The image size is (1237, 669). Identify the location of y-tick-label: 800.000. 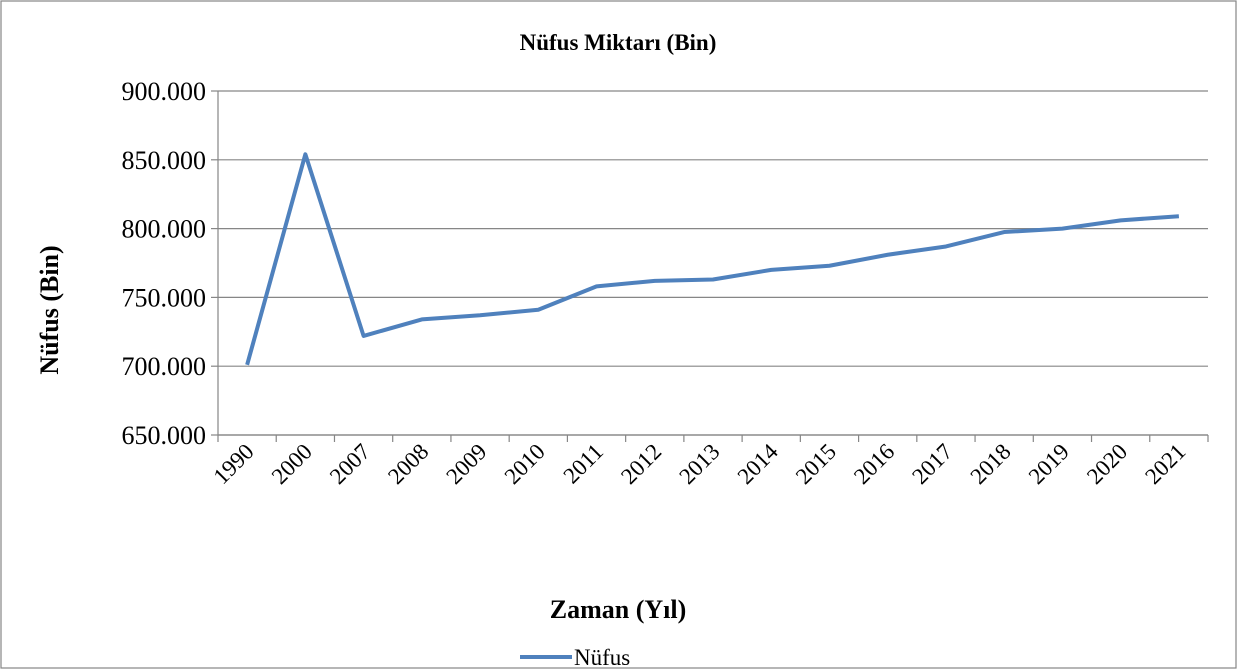
(164, 229).